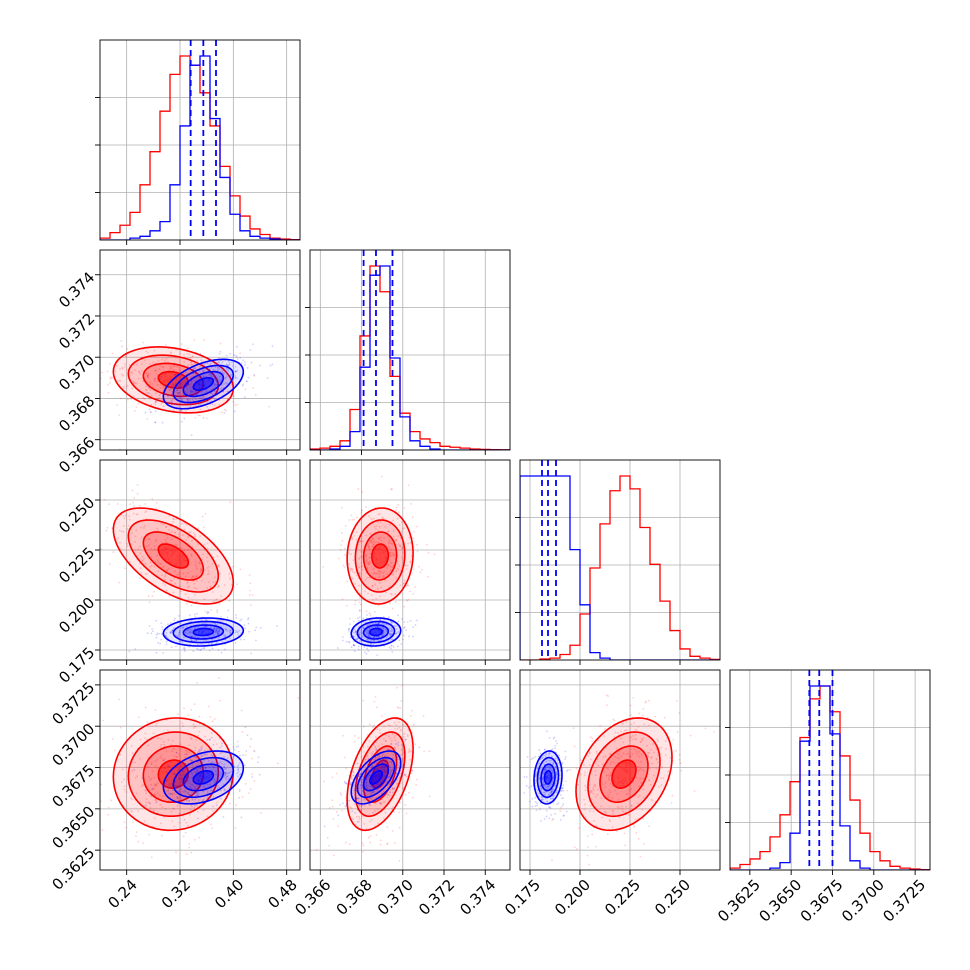  Describe the element at coordinates (620, 567) in the screenshot. I see `hist-red` at that location.